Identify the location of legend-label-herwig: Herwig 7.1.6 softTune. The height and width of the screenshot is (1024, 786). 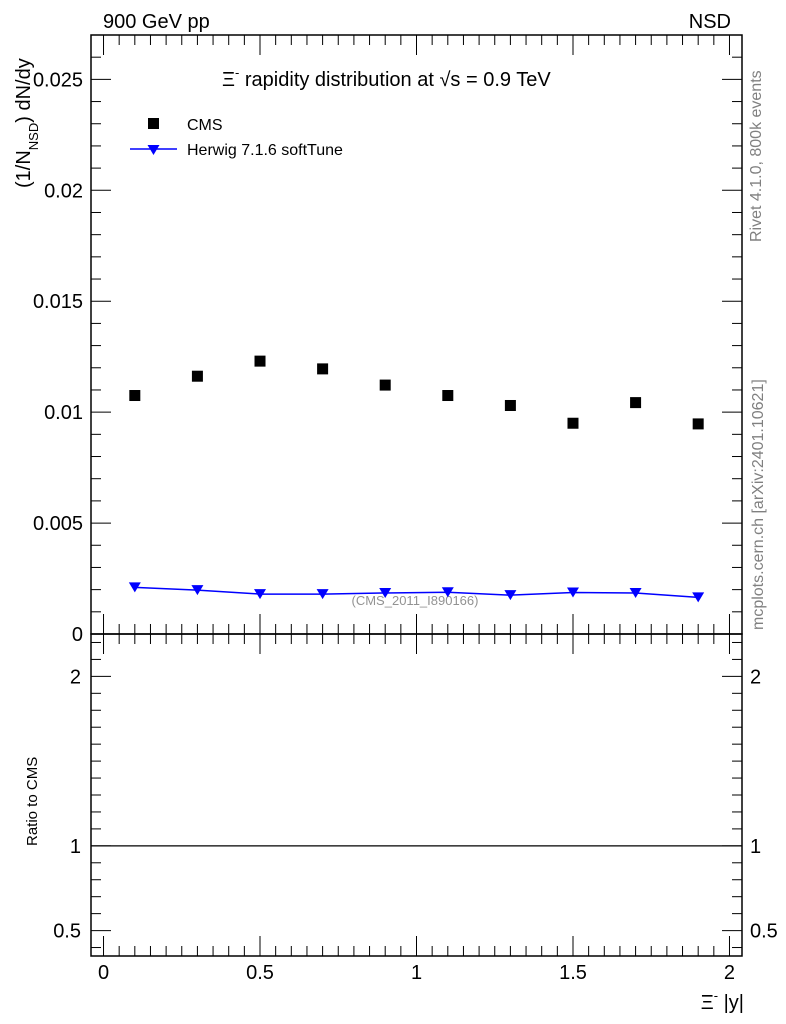
(265, 150).